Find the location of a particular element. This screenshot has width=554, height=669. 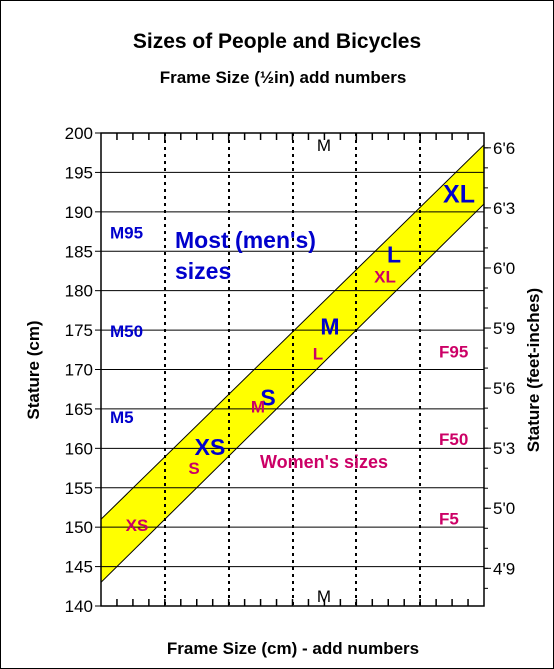

y-tick-label: 145 is located at coordinates (79, 567).